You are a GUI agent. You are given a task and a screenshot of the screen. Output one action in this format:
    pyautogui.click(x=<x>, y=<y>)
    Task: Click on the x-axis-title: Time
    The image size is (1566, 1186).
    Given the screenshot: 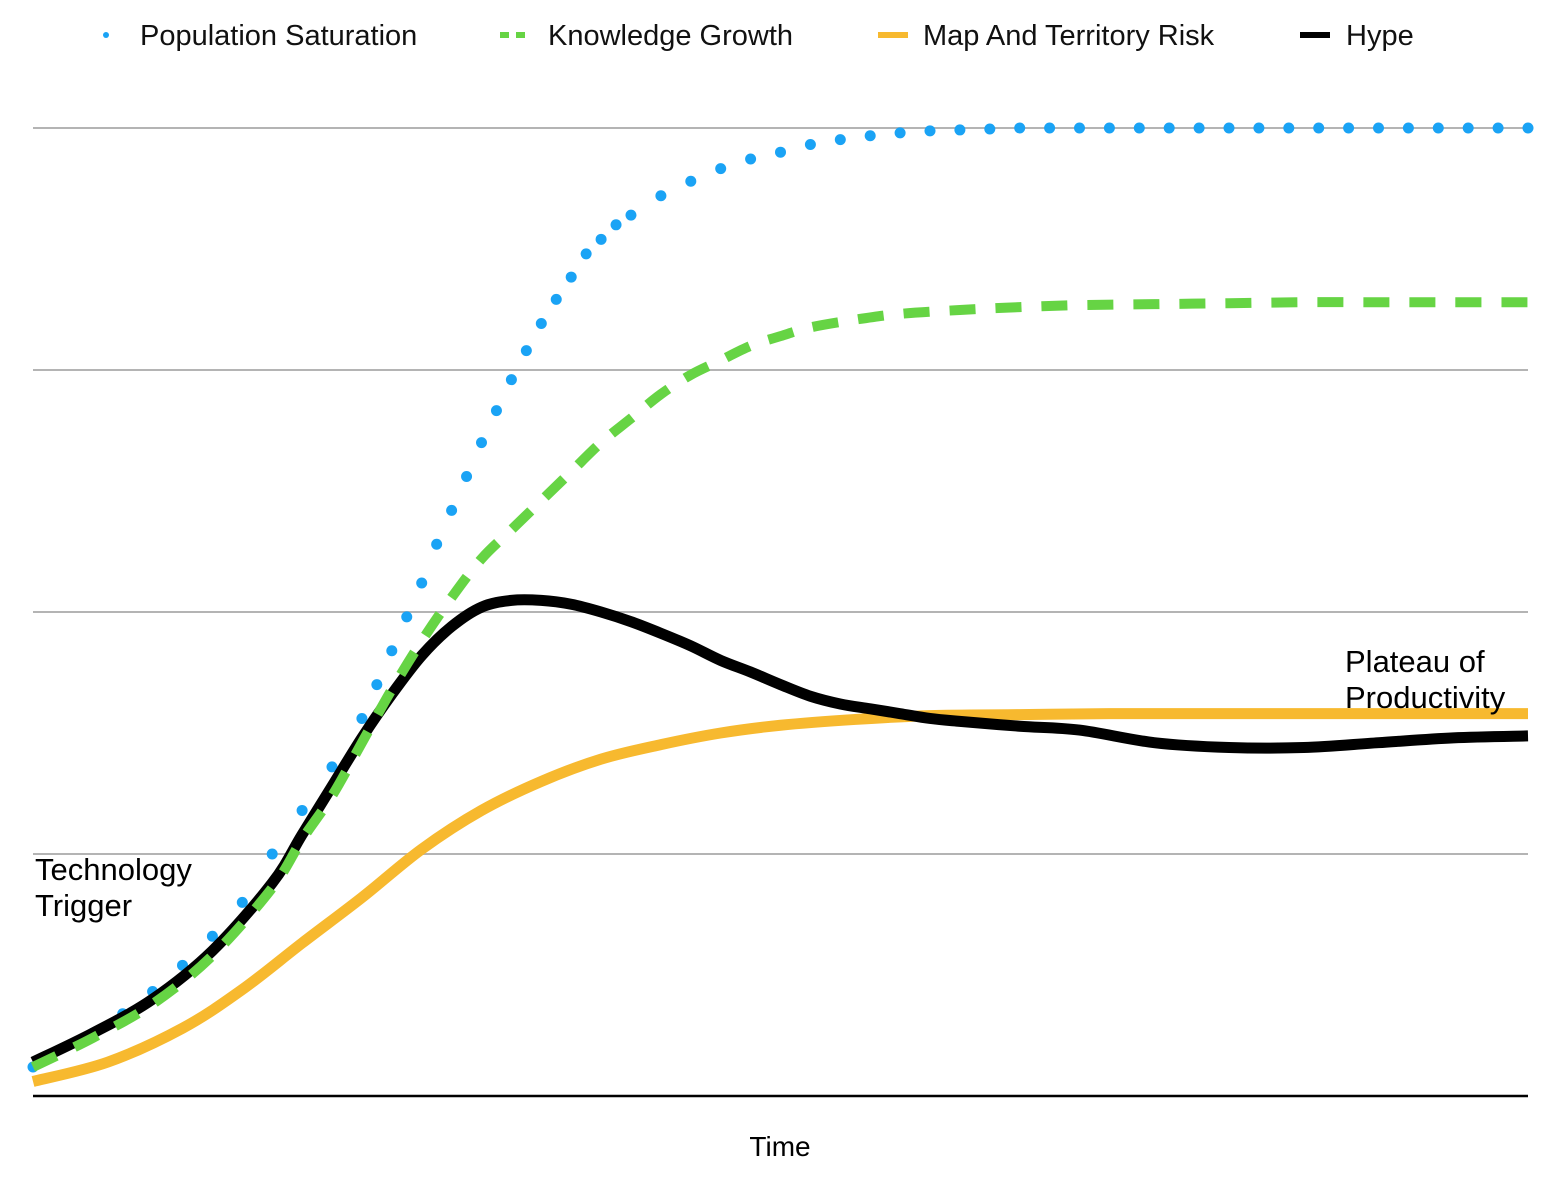 What is the action you would take?
    pyautogui.click(x=779, y=1146)
    